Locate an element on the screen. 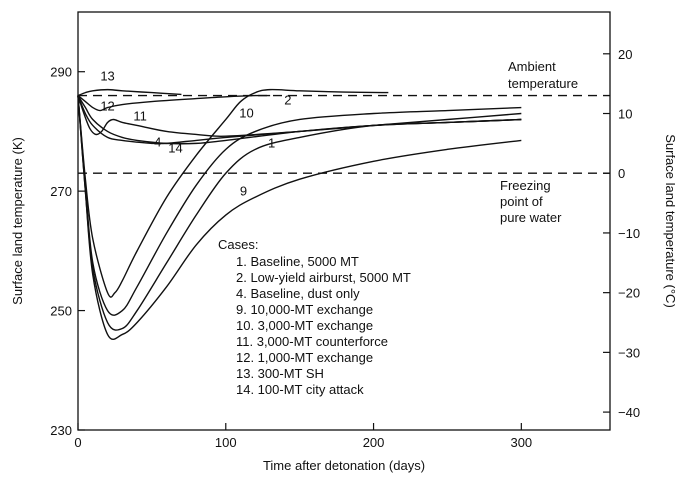 The height and width of the screenshot is (478, 675). curve-label-10: 10 is located at coordinates (246, 113).